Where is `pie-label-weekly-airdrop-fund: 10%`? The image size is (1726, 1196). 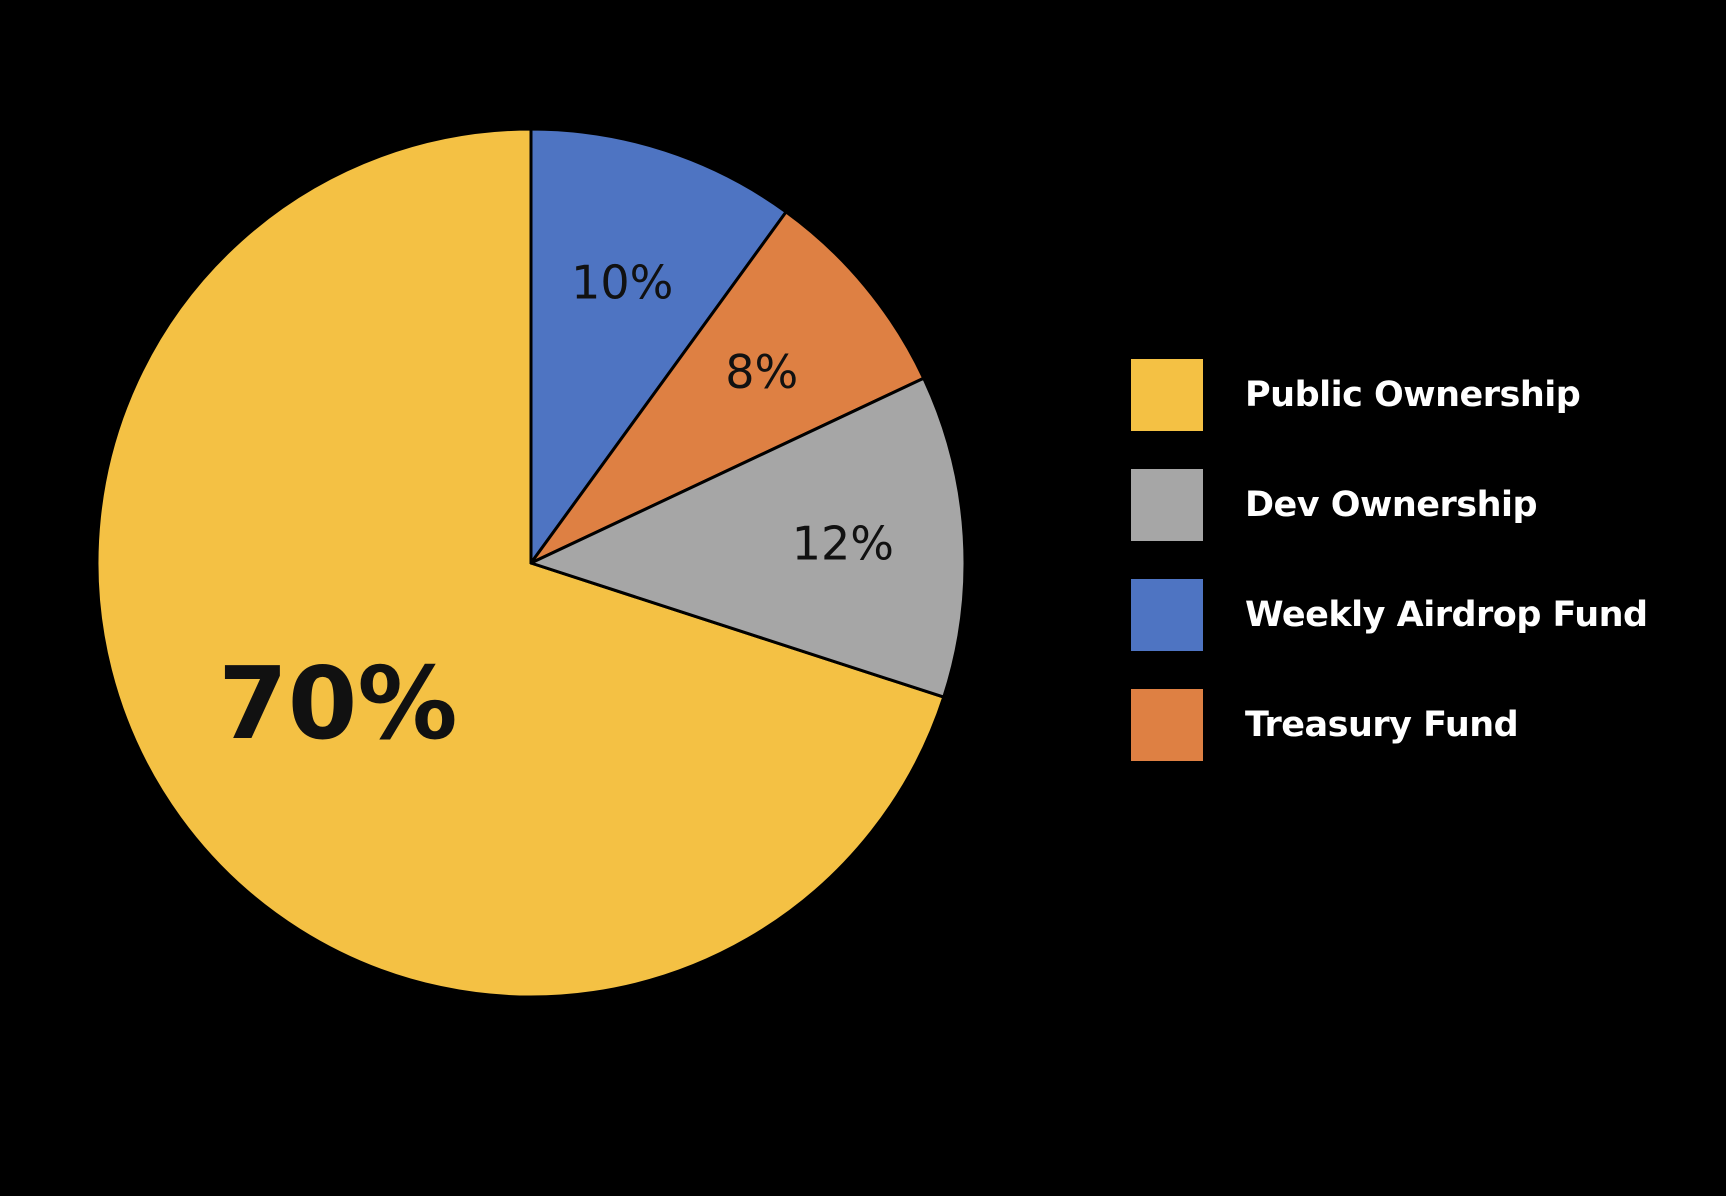
pie-label-weekly-airdrop-fund: 10% is located at coordinates (622, 282).